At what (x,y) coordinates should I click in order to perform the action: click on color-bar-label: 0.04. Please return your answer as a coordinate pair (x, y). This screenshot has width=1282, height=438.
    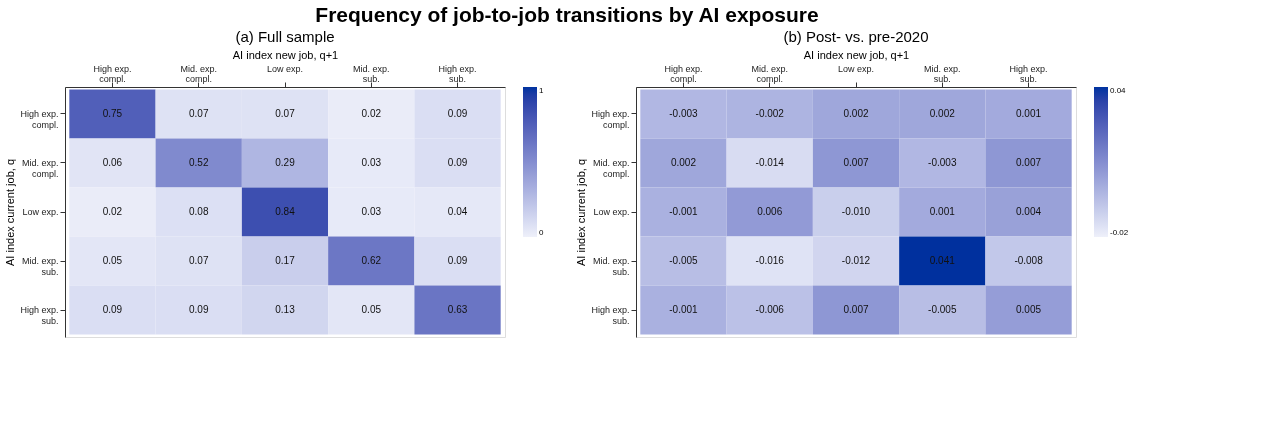
    Looking at the image, I should click on (1118, 90).